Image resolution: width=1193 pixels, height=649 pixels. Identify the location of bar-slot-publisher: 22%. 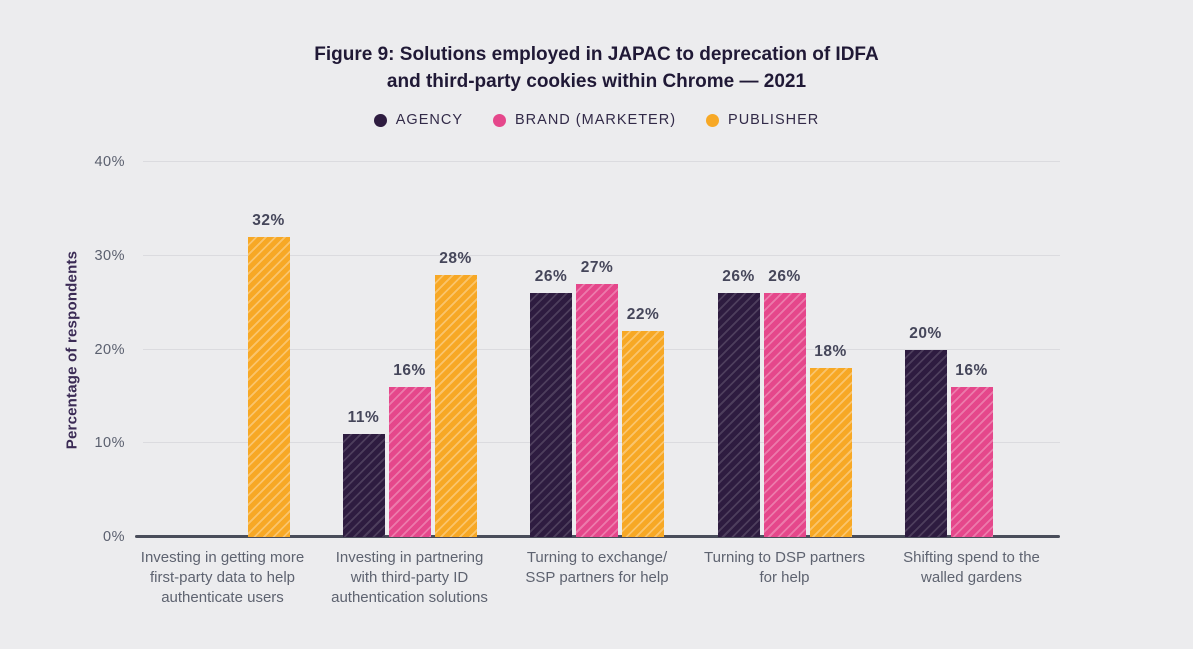
(643, 349).